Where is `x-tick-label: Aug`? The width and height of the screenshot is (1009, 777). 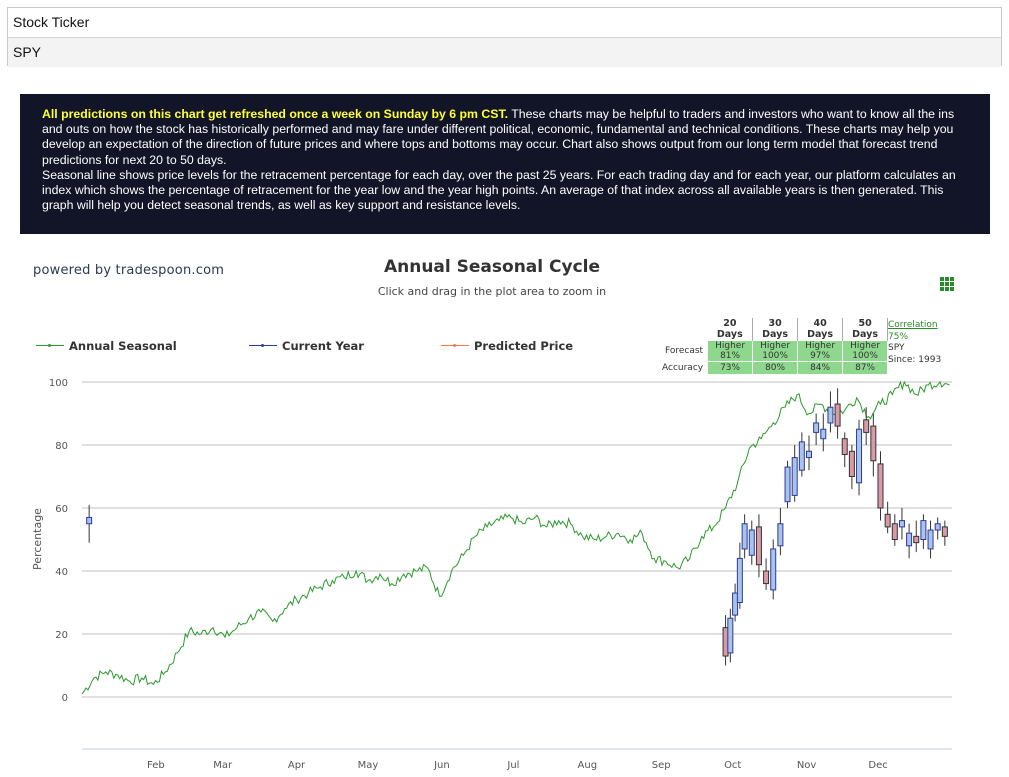
x-tick-label: Aug is located at coordinates (588, 765).